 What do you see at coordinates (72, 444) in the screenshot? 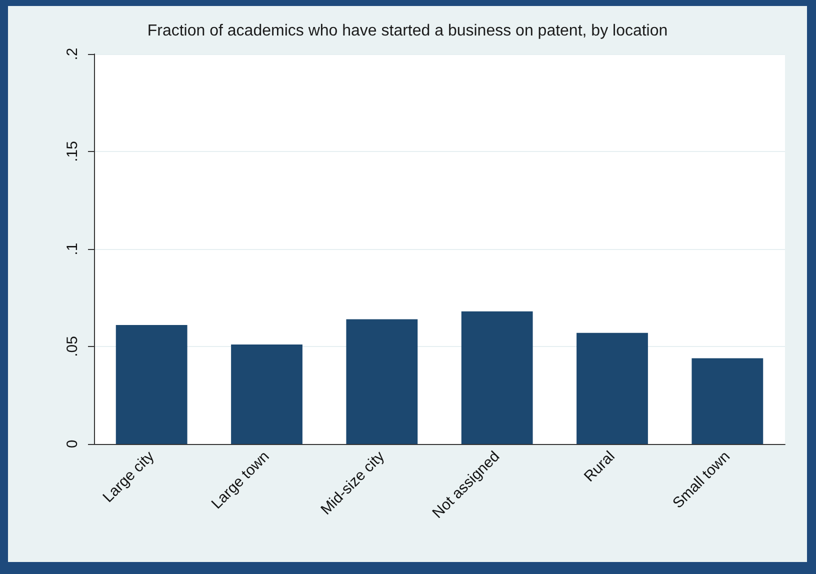
I see `y-tick-label: 0` at bounding box center [72, 444].